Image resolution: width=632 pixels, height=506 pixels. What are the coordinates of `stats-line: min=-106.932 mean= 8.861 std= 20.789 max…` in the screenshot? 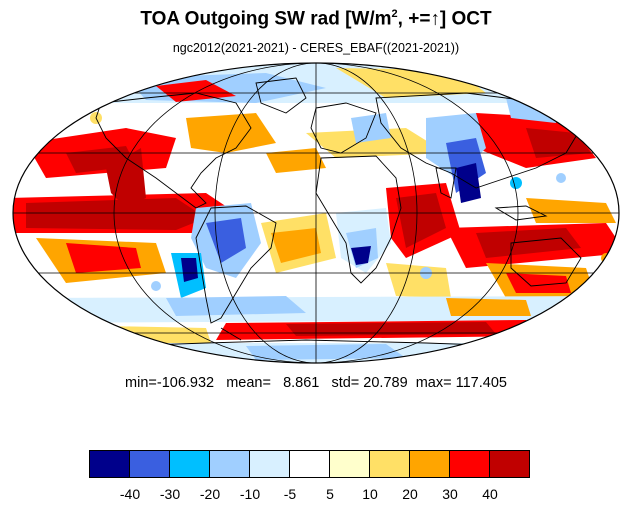 It's located at (316, 383).